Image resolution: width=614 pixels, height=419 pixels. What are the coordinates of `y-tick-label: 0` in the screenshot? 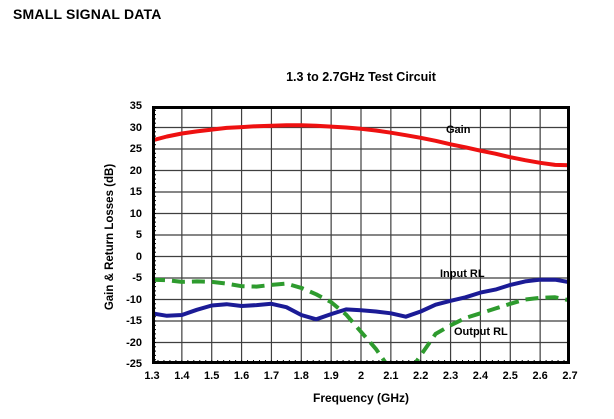 It's located at (138, 256).